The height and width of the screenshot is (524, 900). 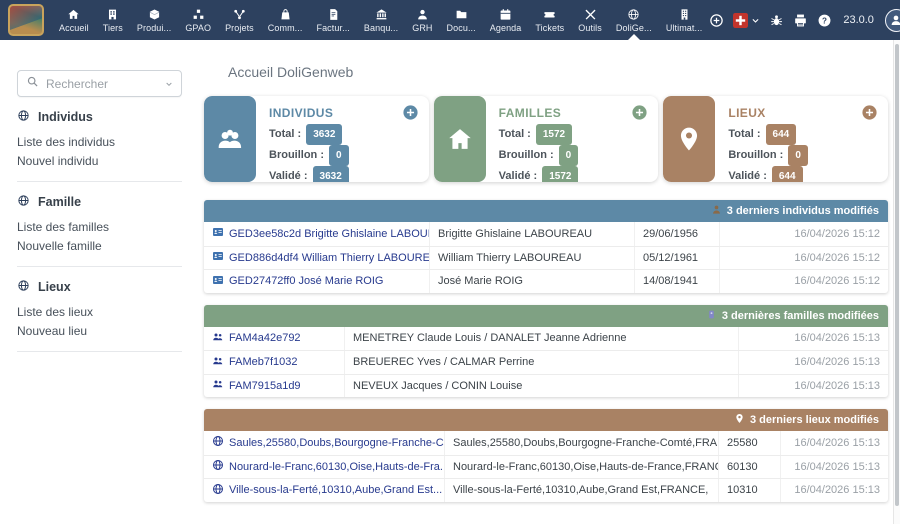 I want to click on menu-item-projets: Projets, so click(x=239, y=20).